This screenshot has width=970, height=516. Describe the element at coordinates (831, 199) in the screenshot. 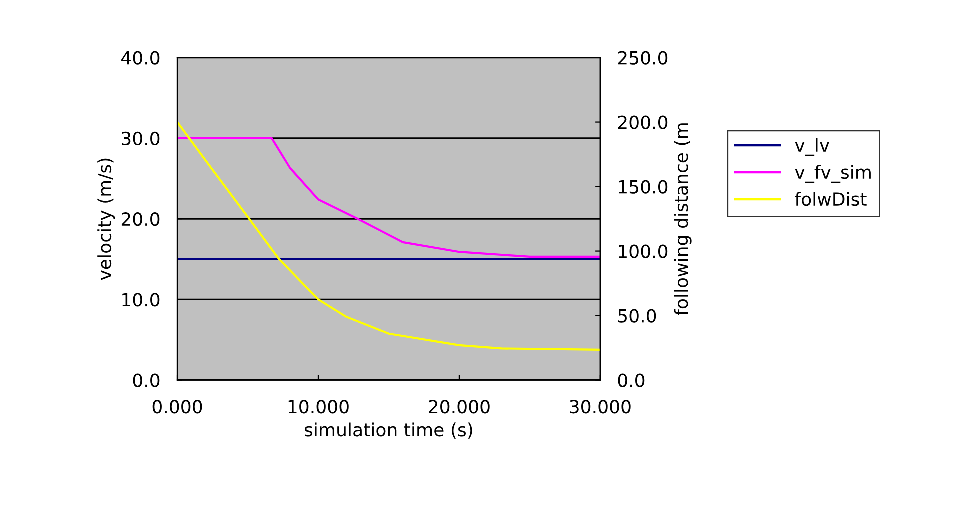

I see `legend-label: folwDist` at that location.